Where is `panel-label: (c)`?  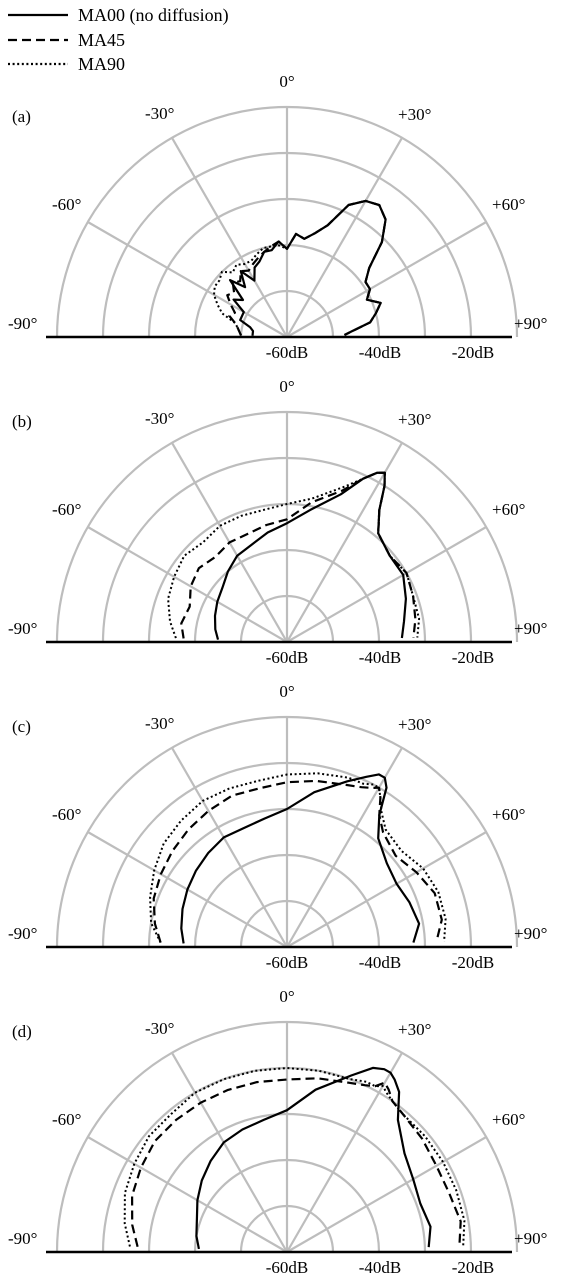
panel-label: (c) is located at coordinates (21, 726).